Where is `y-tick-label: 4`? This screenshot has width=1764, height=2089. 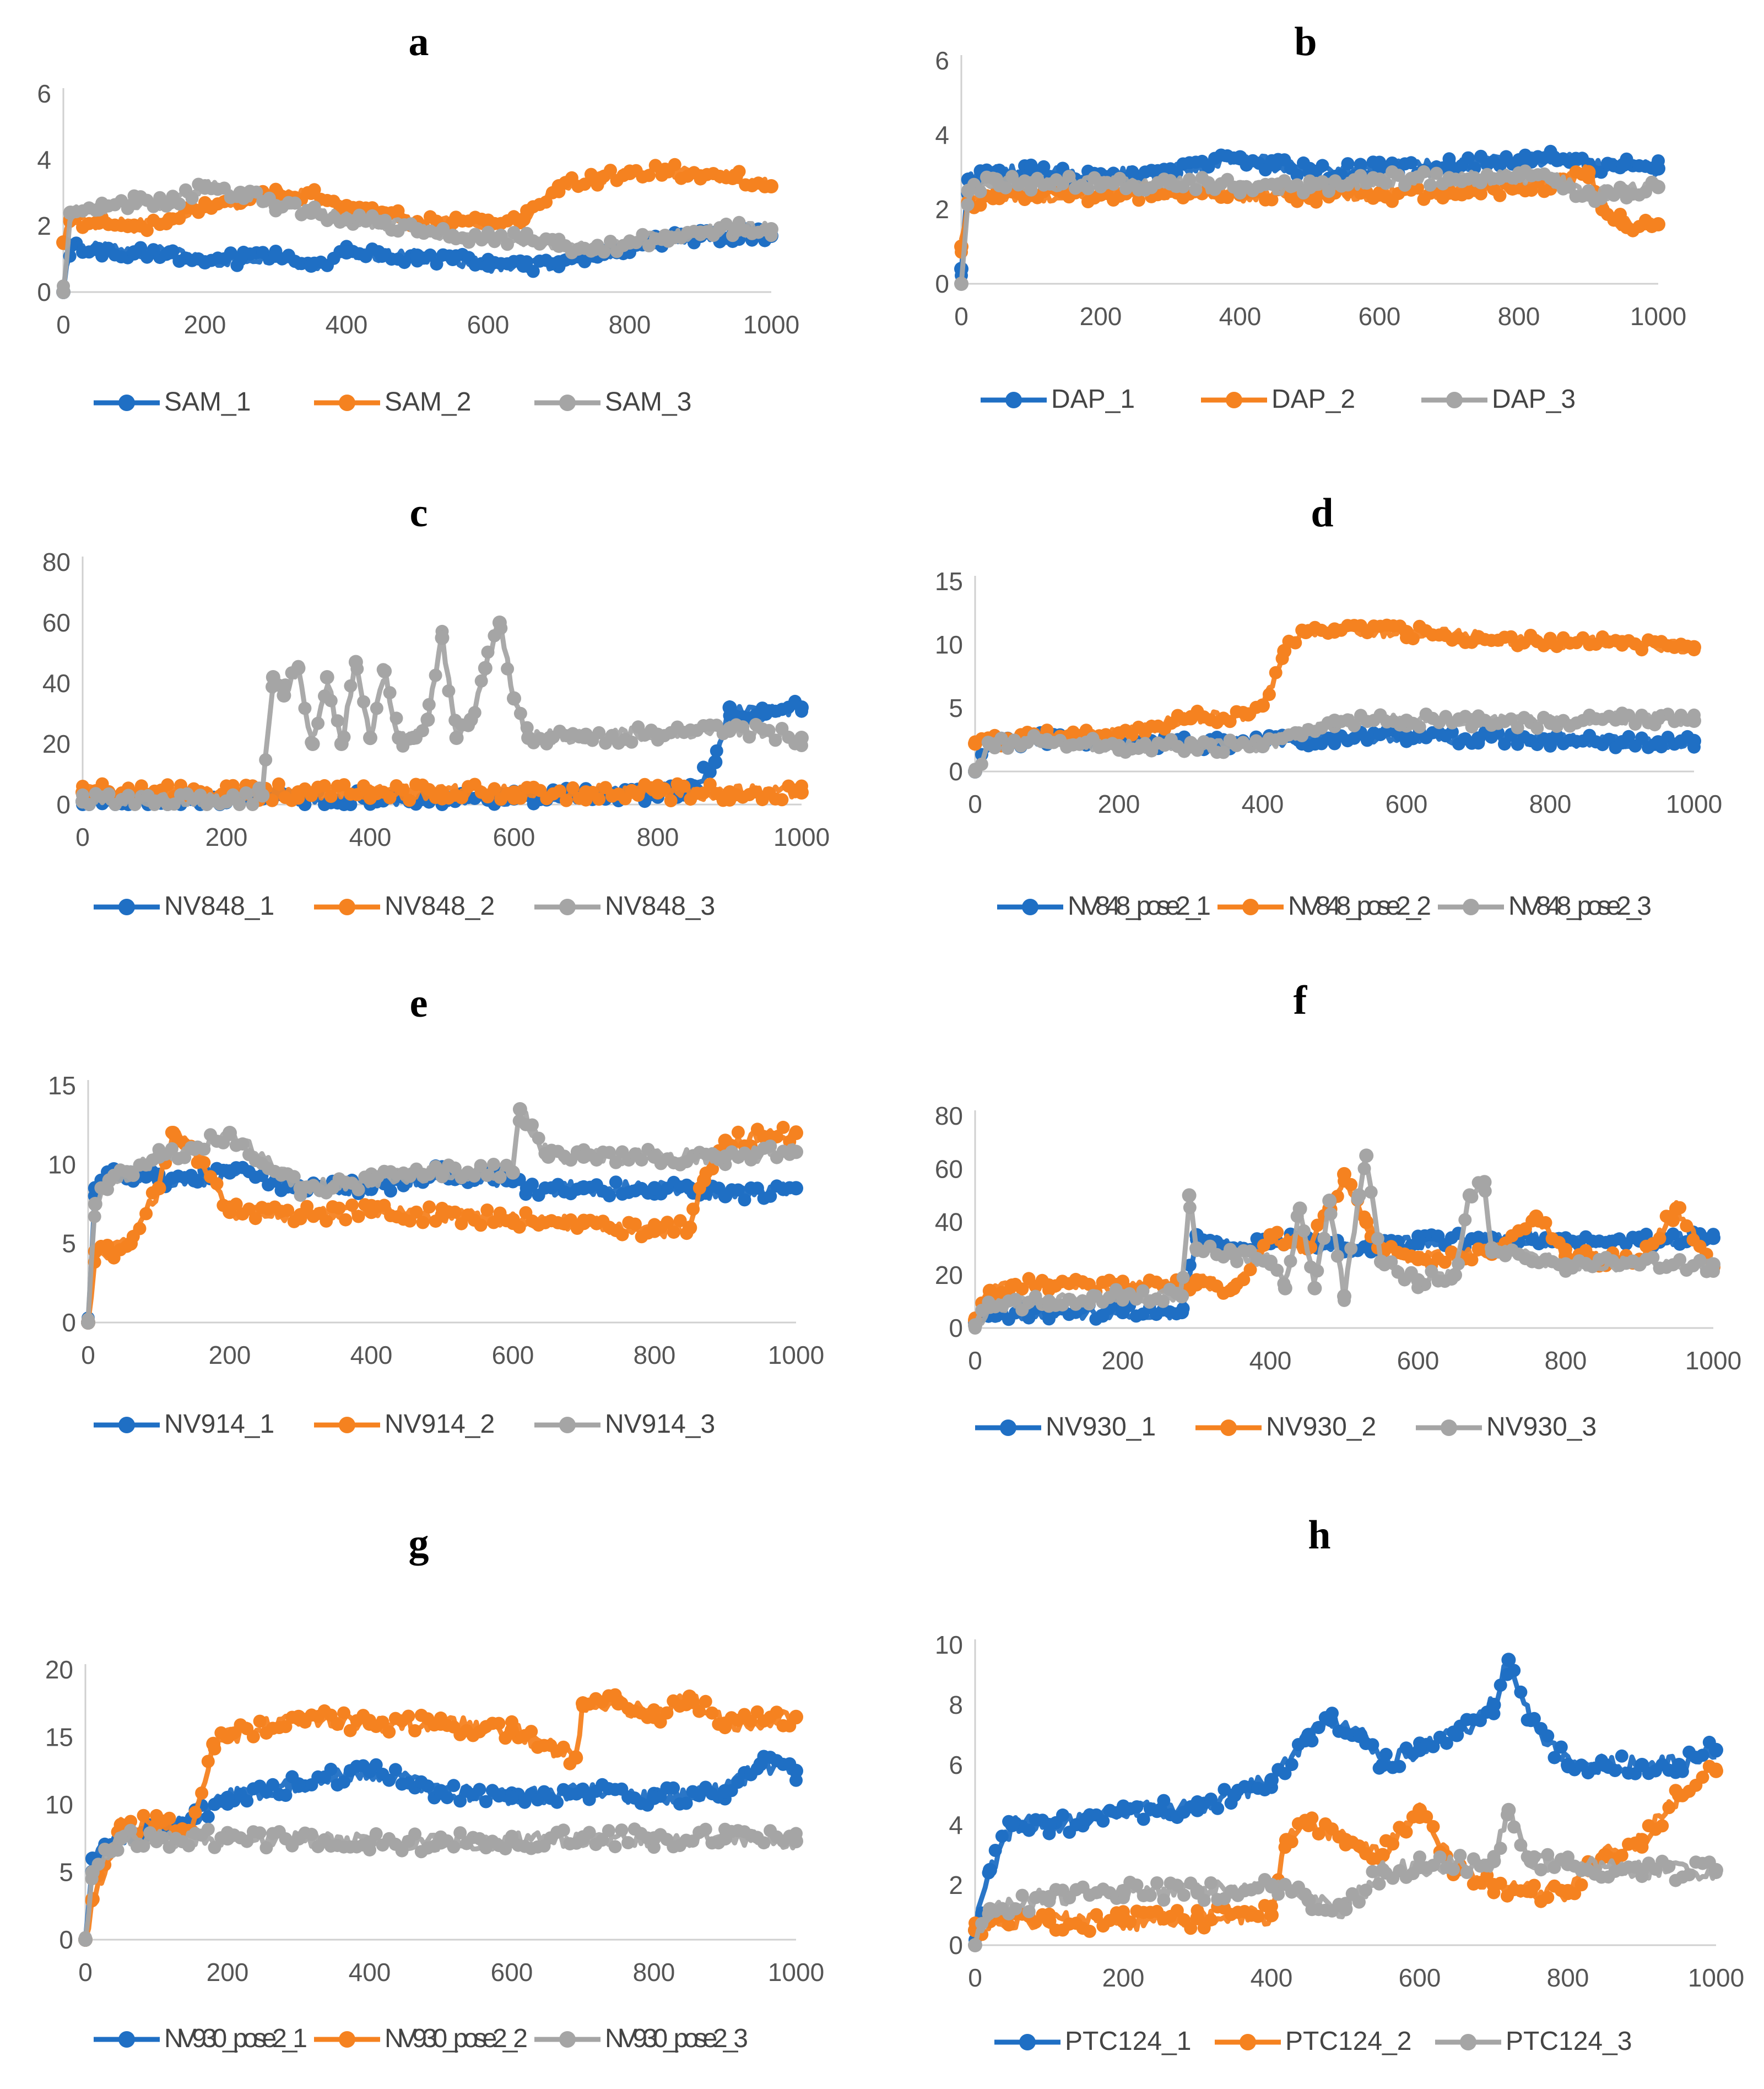 y-tick-label: 4 is located at coordinates (942, 135).